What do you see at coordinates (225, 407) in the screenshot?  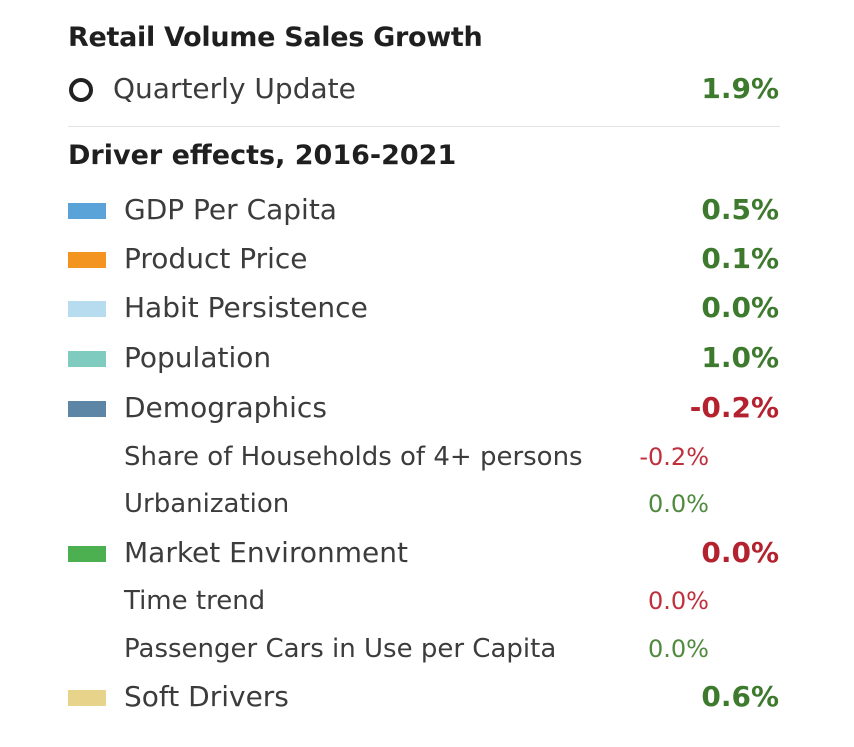 I see `driver-label: Demographics` at bounding box center [225, 407].